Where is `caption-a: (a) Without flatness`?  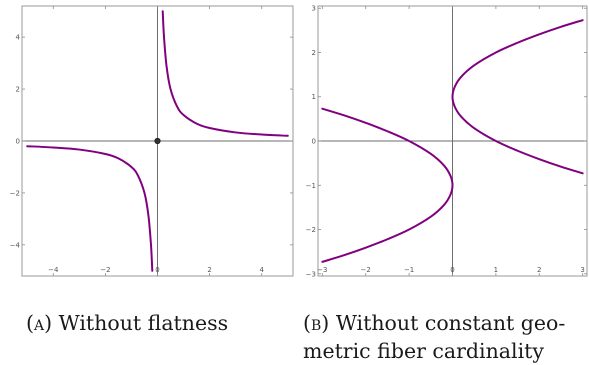
caption-a: (a) Without flatness is located at coordinates (127, 323).